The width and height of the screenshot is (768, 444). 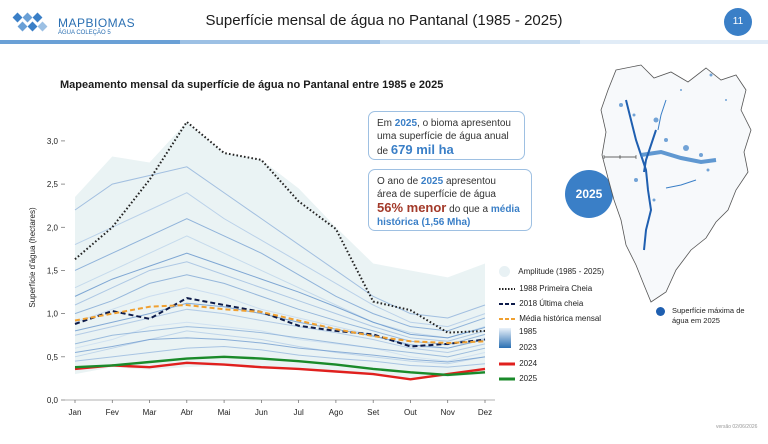 What do you see at coordinates (75, 412) in the screenshot?
I see `x-tick-label: Jan` at bounding box center [75, 412].